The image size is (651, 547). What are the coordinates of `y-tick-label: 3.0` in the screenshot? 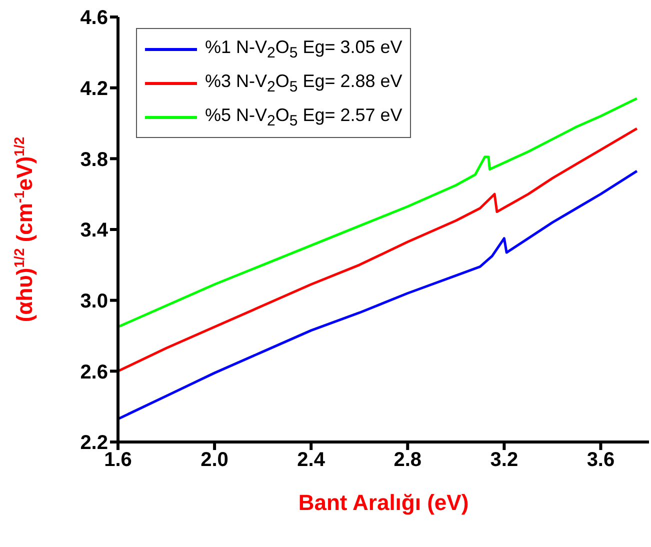 It's located at (94, 301).